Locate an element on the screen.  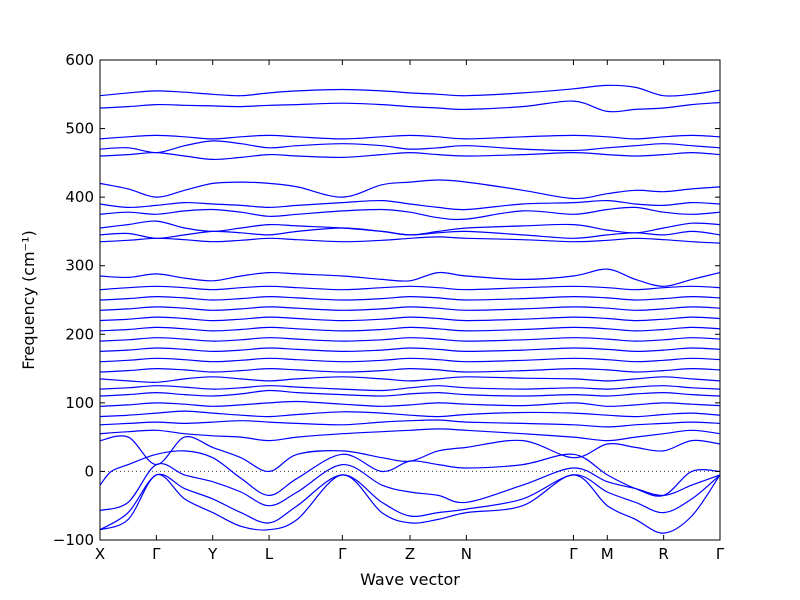
x-tick-label: Z is located at coordinates (410, 554).